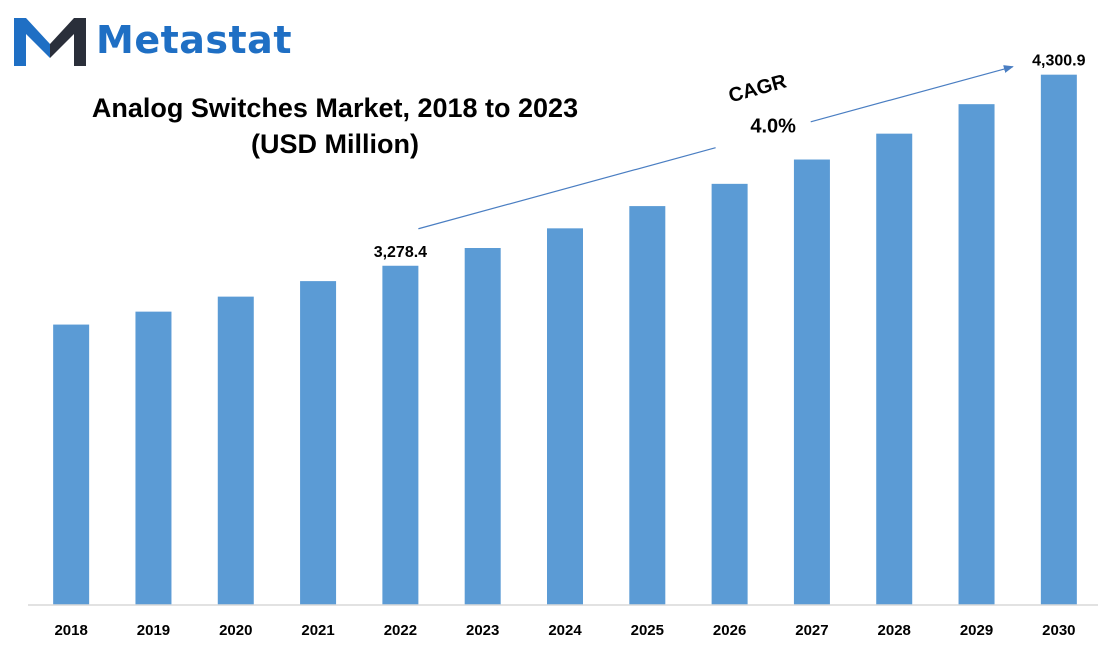 The image size is (1100, 660). I want to click on x-tick-label-2028: 2028, so click(894, 630).